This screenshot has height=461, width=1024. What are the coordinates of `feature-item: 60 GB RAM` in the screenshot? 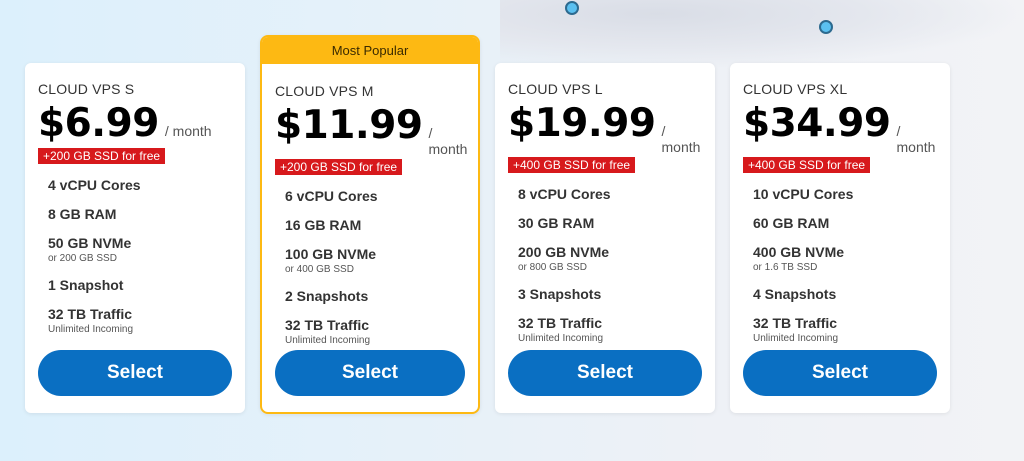 It's located at (846, 223).